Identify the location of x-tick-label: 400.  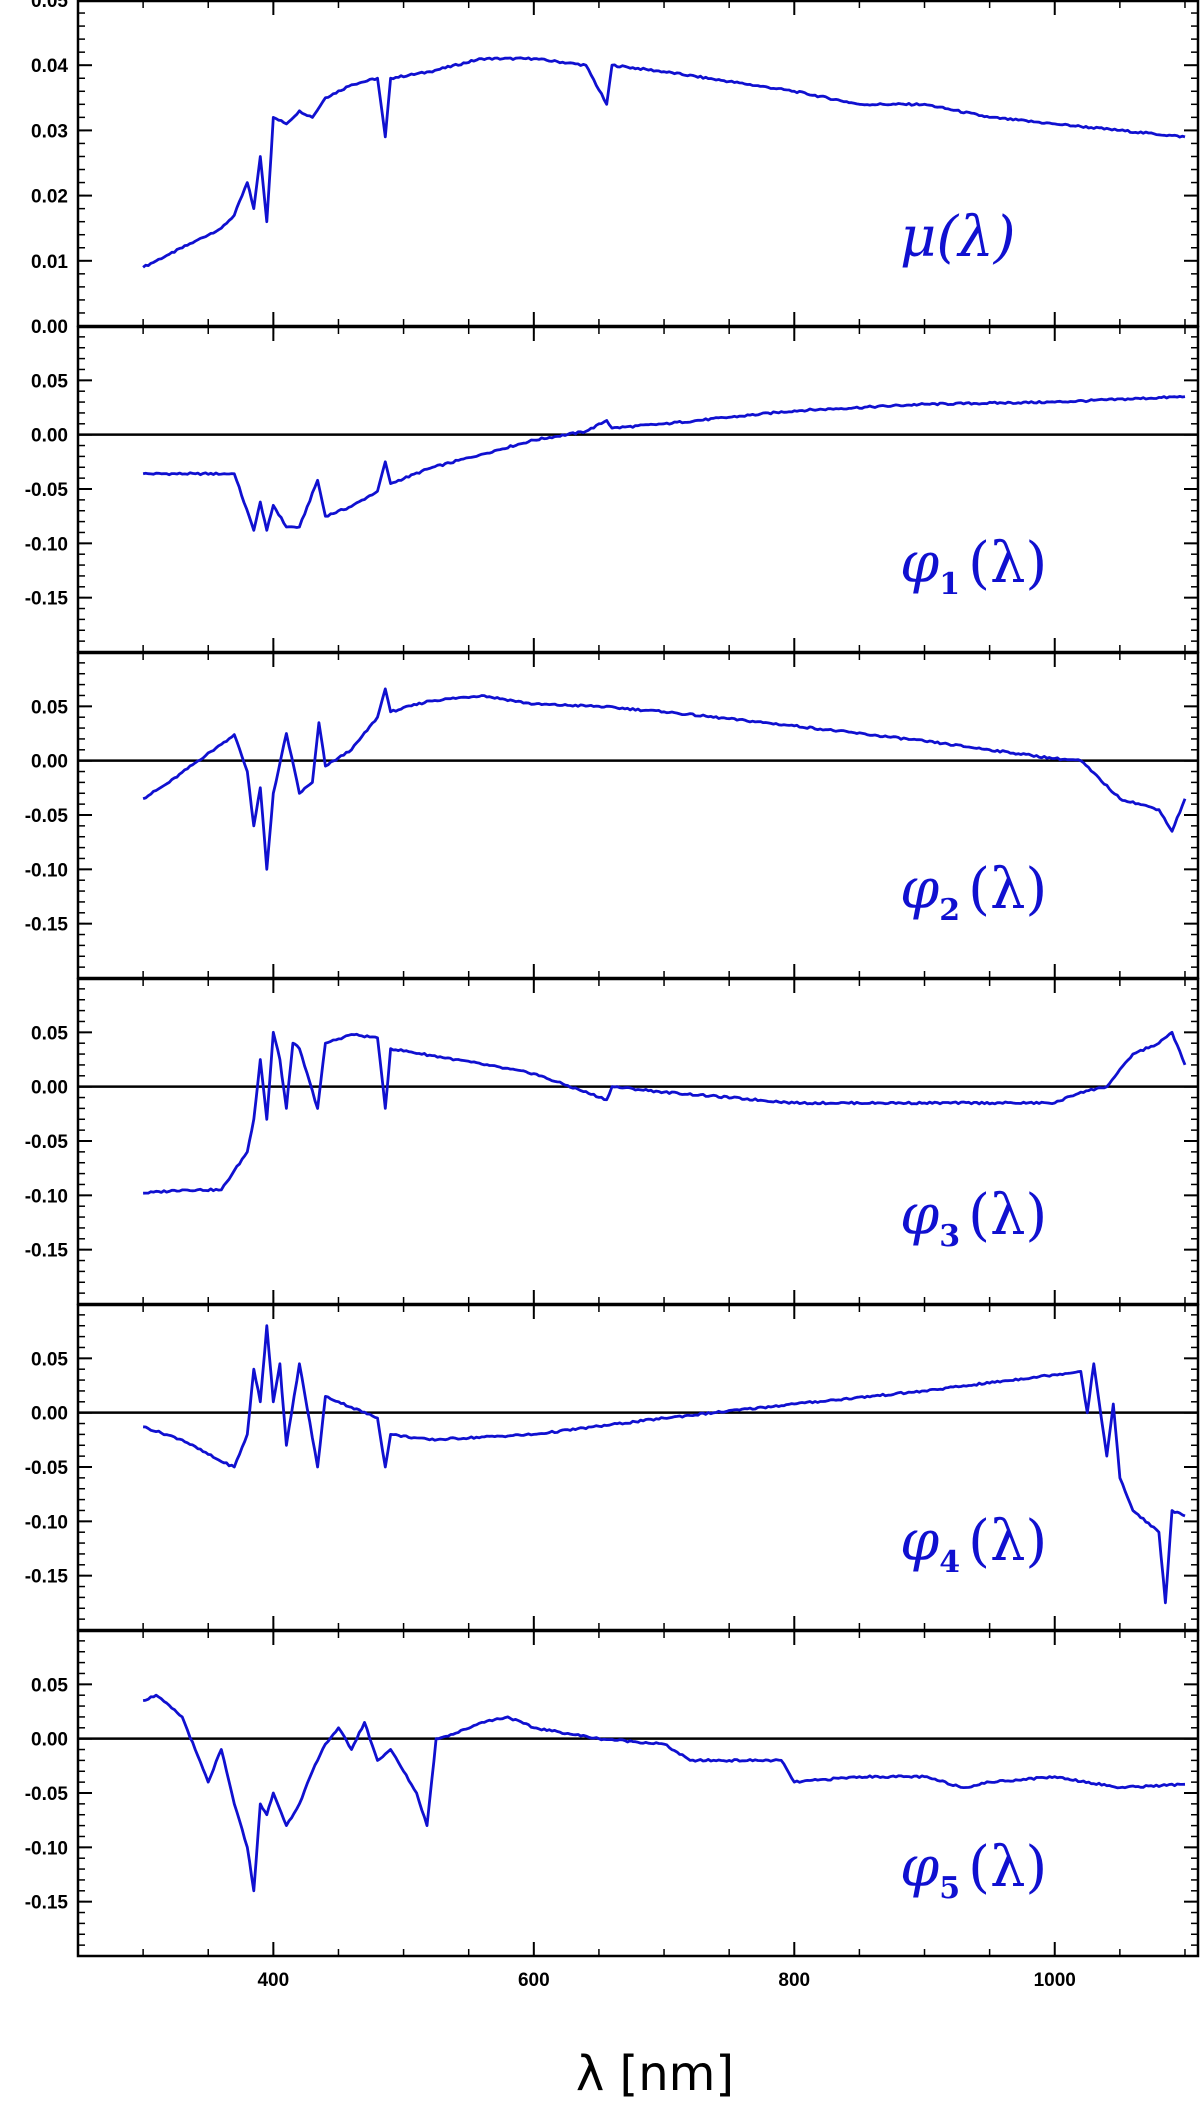
(273, 1980).